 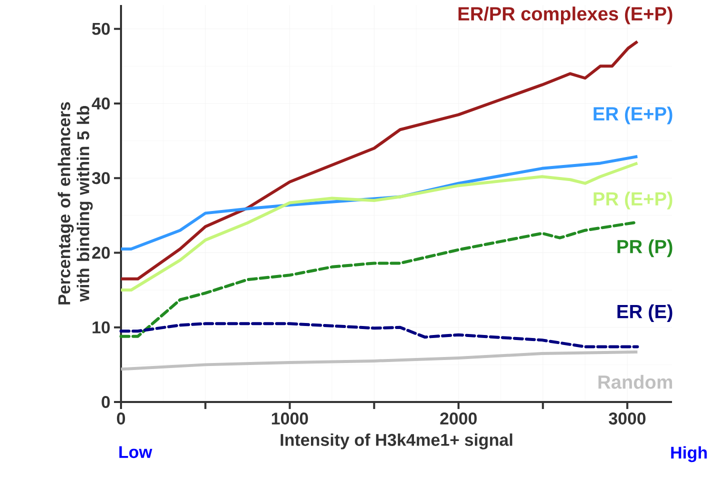 I want to click on x-axis-title: Intensity of H3k4me1+ signal, so click(x=396, y=441).